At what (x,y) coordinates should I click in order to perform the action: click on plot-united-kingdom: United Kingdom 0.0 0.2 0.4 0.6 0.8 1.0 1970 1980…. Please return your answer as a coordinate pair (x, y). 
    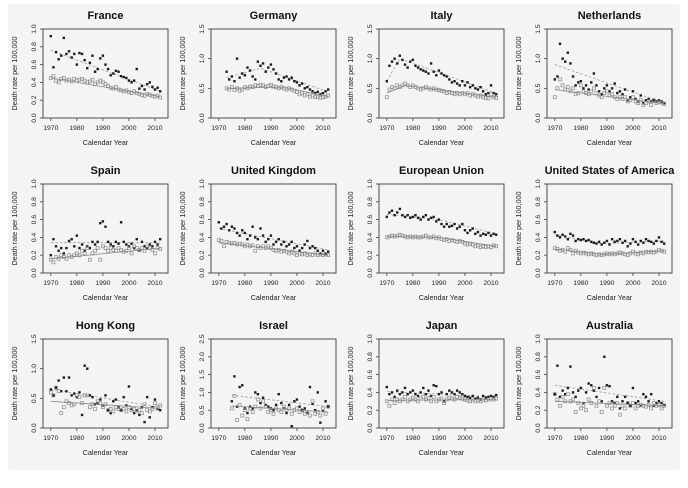
    Looking at the image, I should click on (257, 233).